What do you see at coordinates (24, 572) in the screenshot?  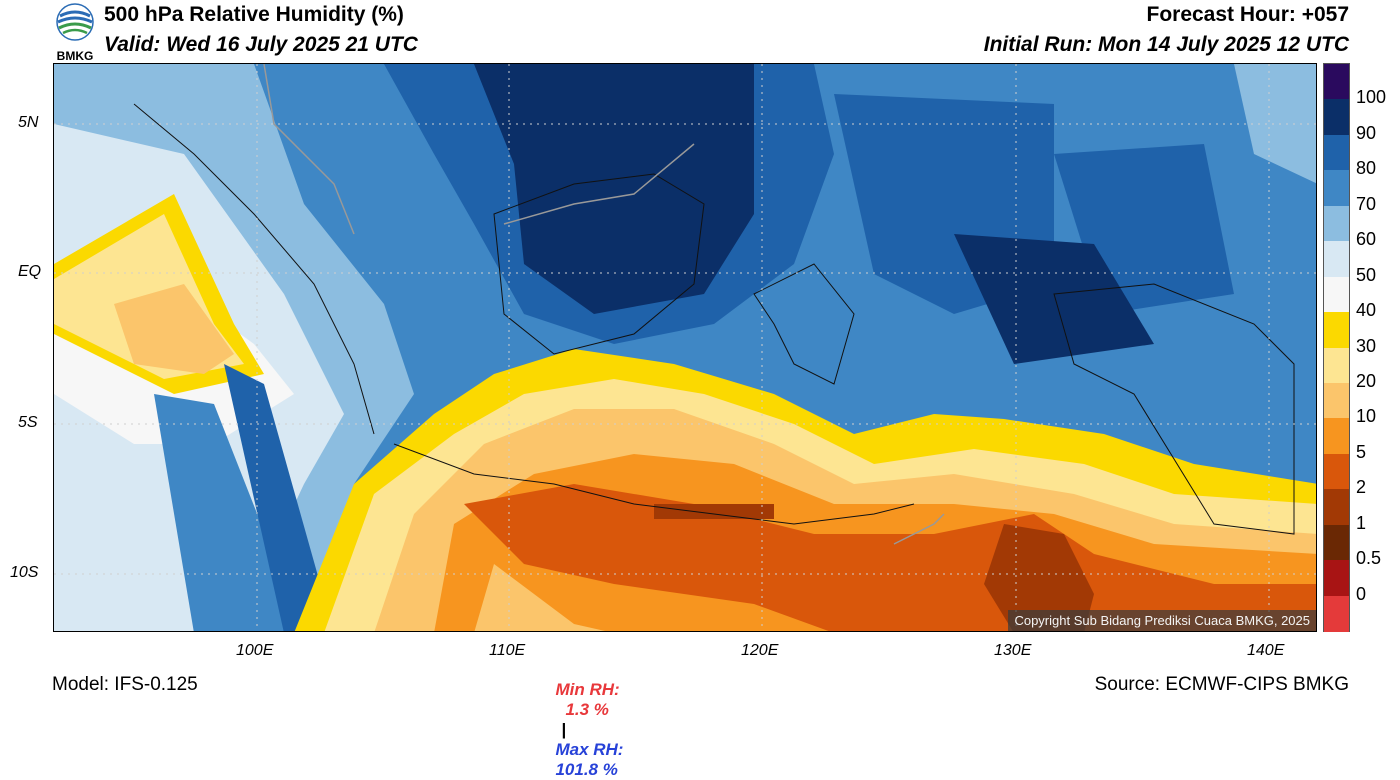 I see `lat-tick-10s: 10S` at bounding box center [24, 572].